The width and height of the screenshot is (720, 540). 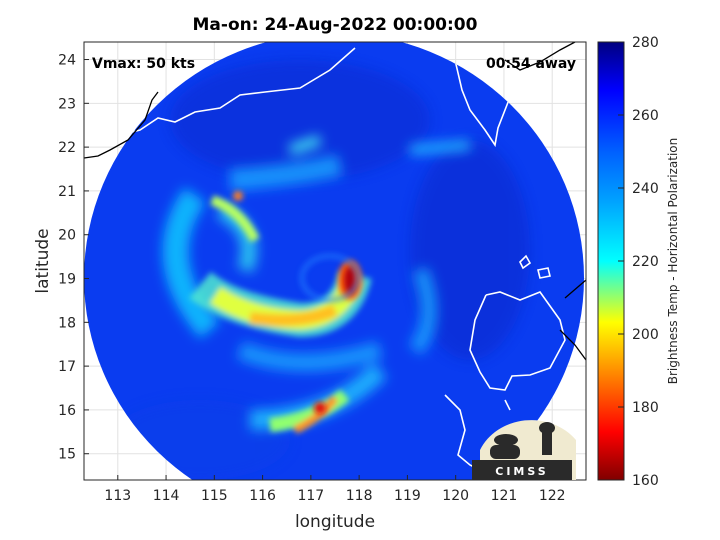 What do you see at coordinates (67, 104) in the screenshot?
I see `y-tick-label-8: 23` at bounding box center [67, 104].